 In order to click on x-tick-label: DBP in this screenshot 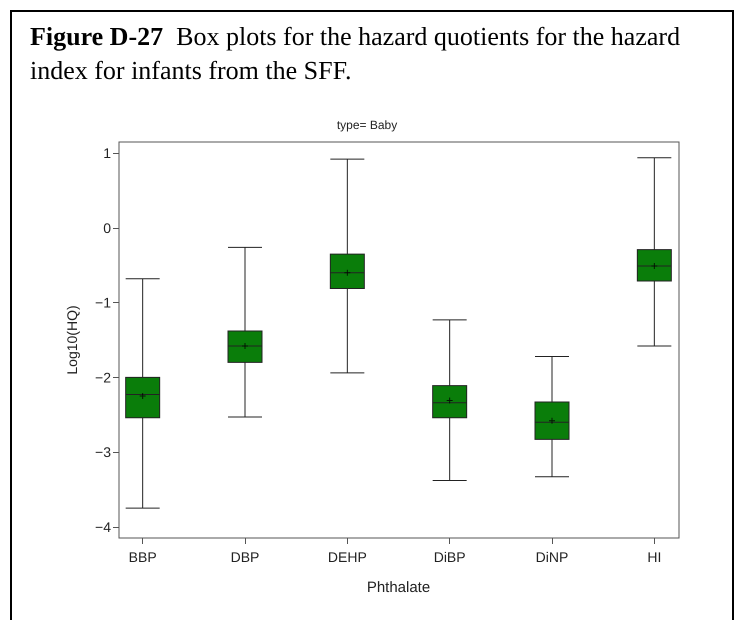, I will do `click(245, 557)`.